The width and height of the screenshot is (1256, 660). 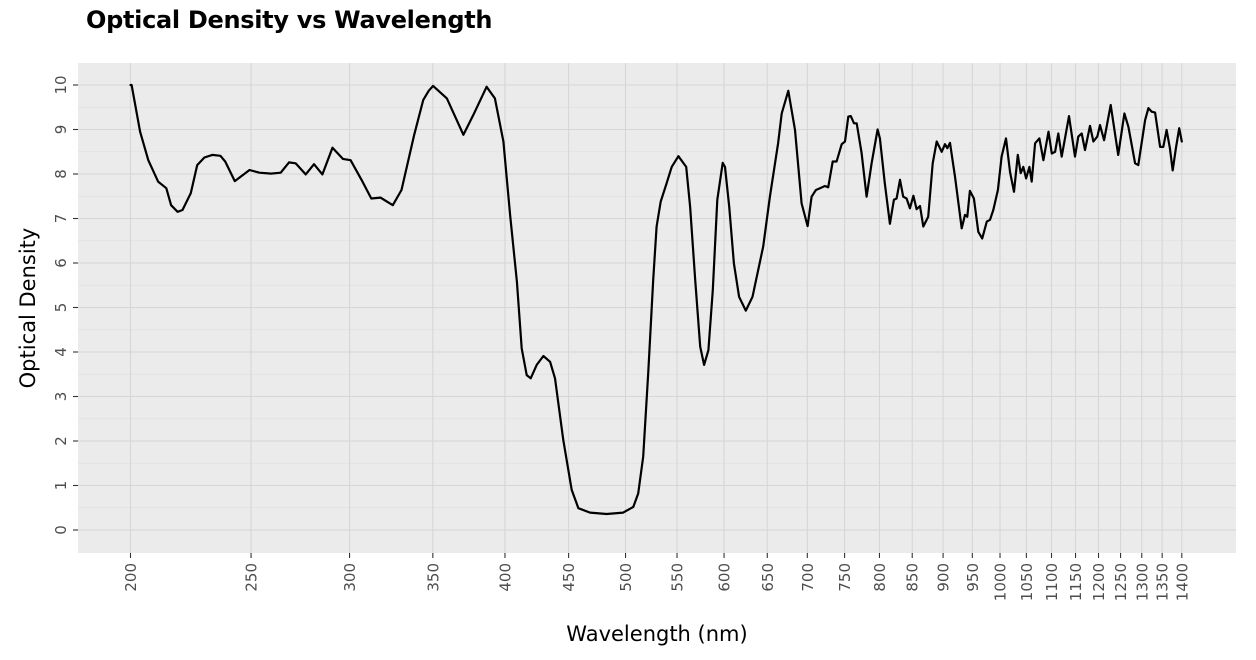 I want to click on x-tick-label: 1400, so click(x=1182, y=582).